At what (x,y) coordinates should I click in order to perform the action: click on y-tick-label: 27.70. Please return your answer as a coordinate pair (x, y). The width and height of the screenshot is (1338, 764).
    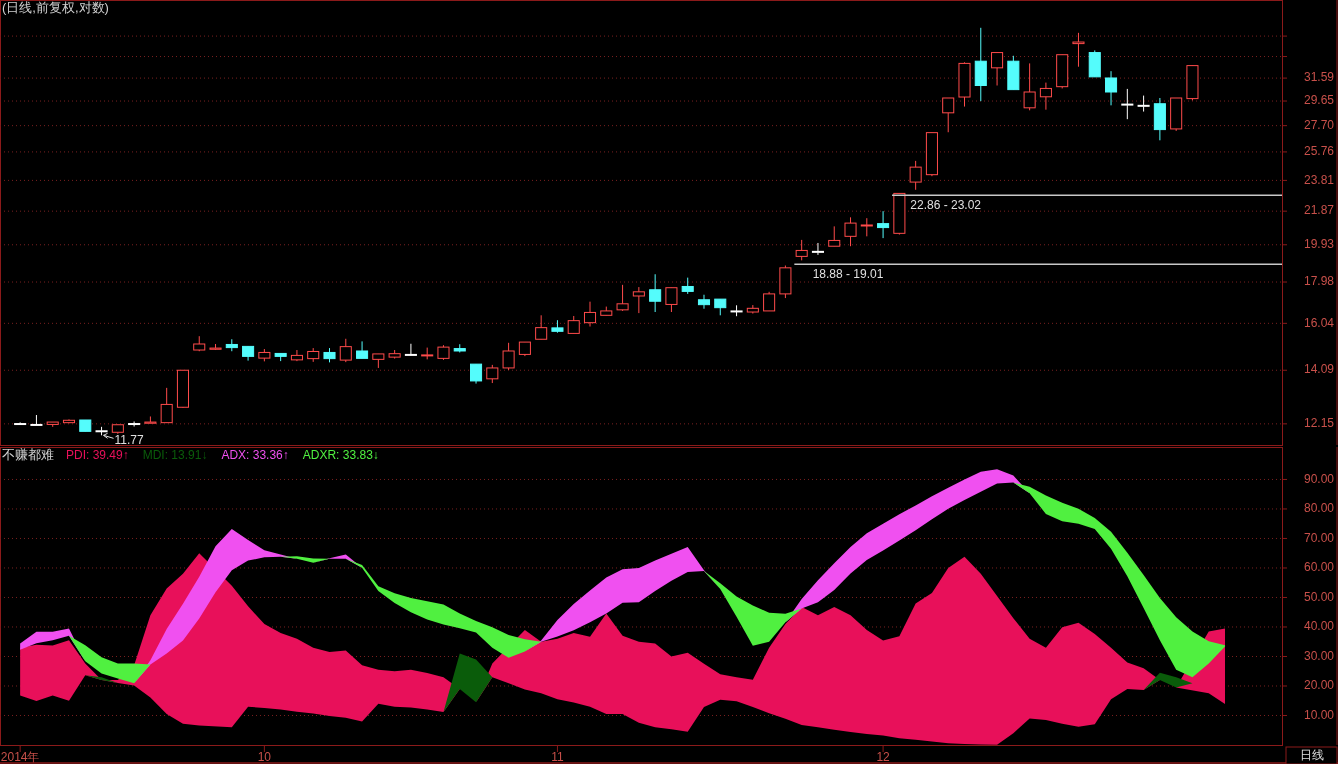
    Looking at the image, I should click on (1319, 124).